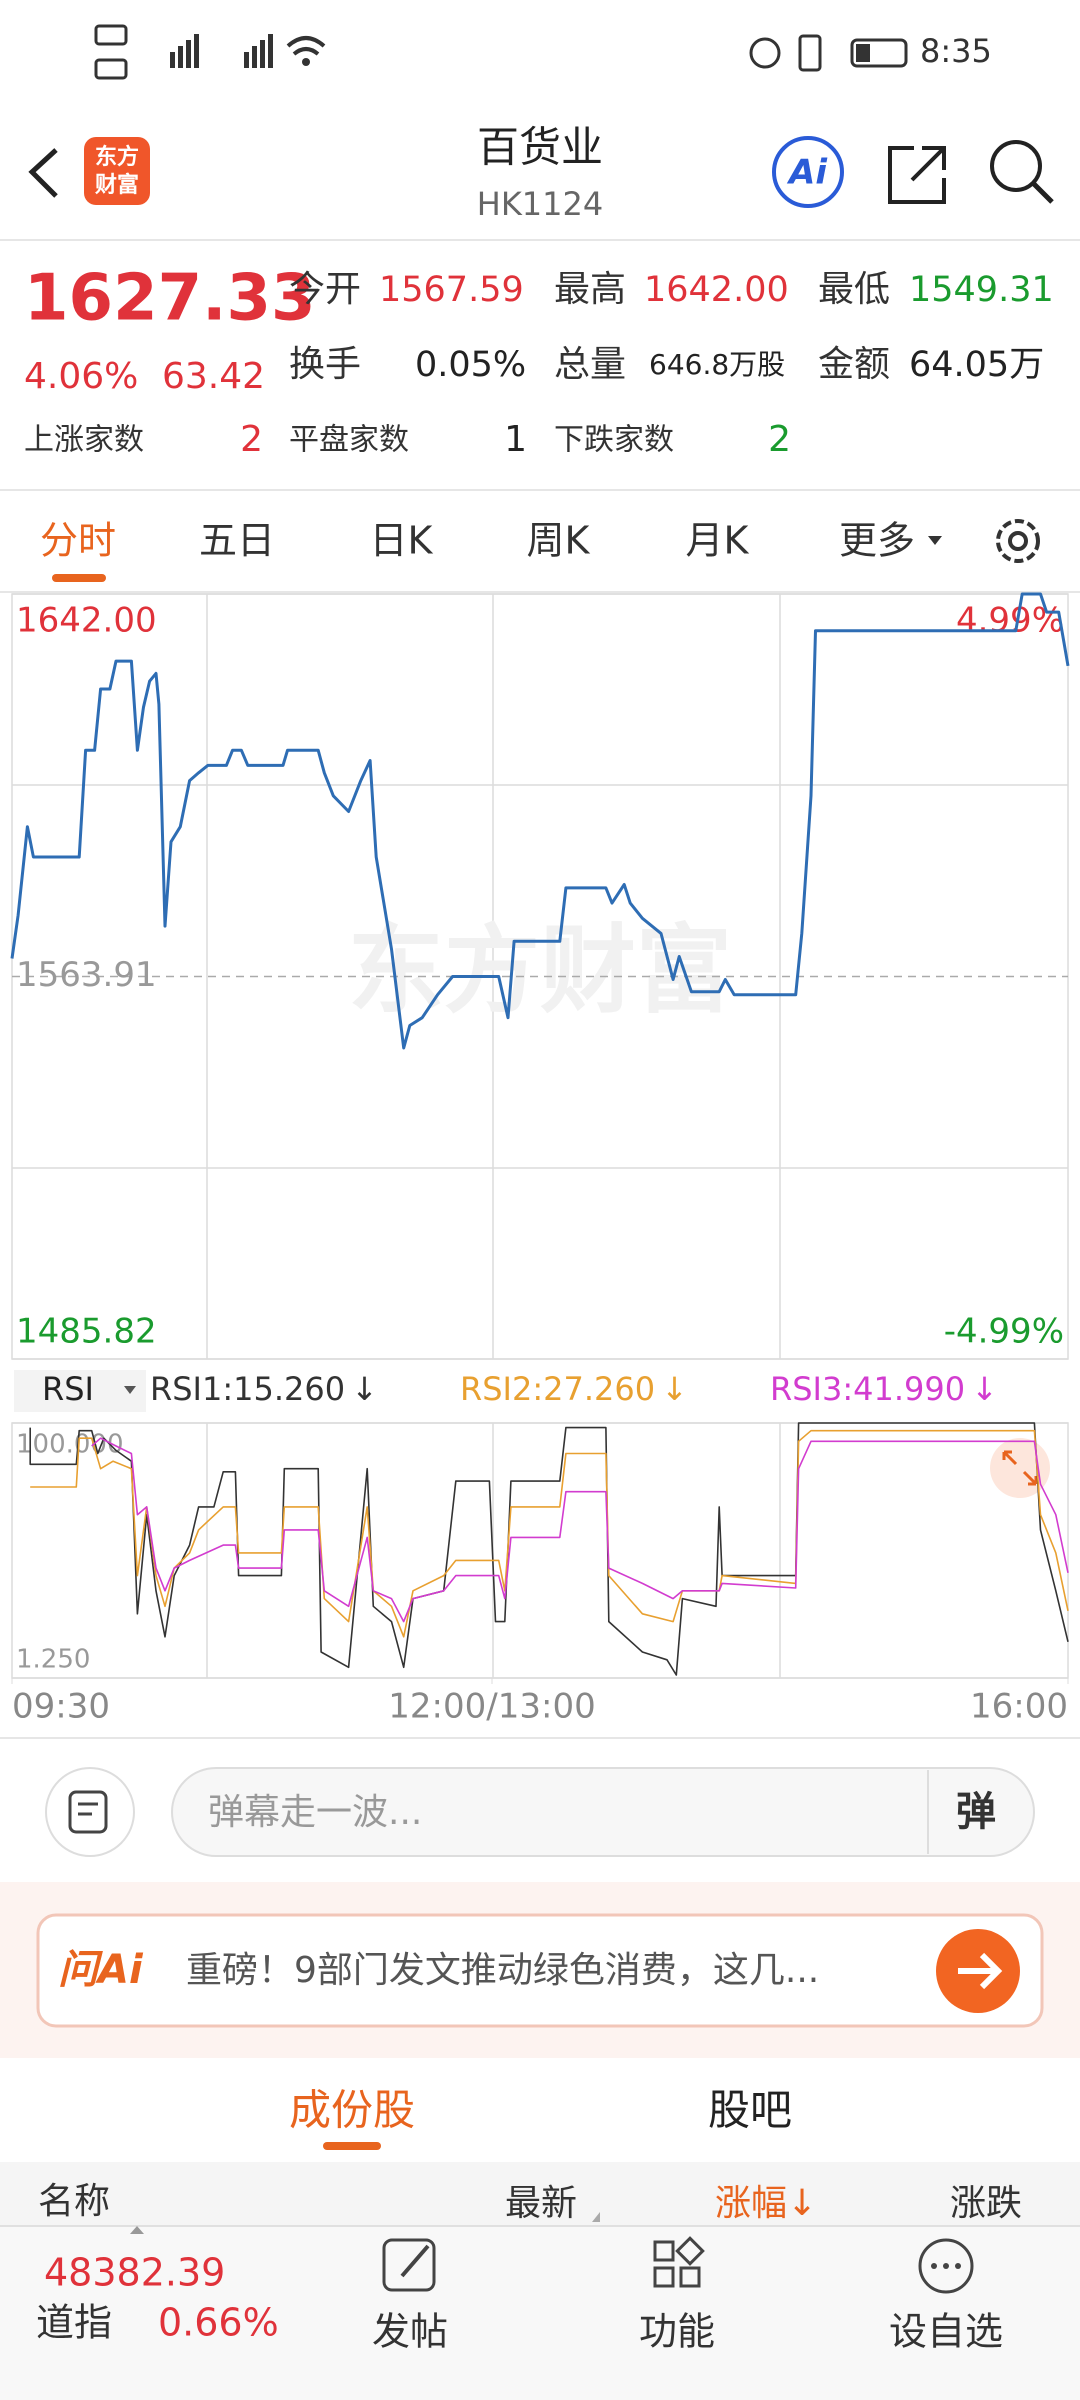 The height and width of the screenshot is (2400, 1080). I want to click on stat-label: 最低, so click(854, 289).